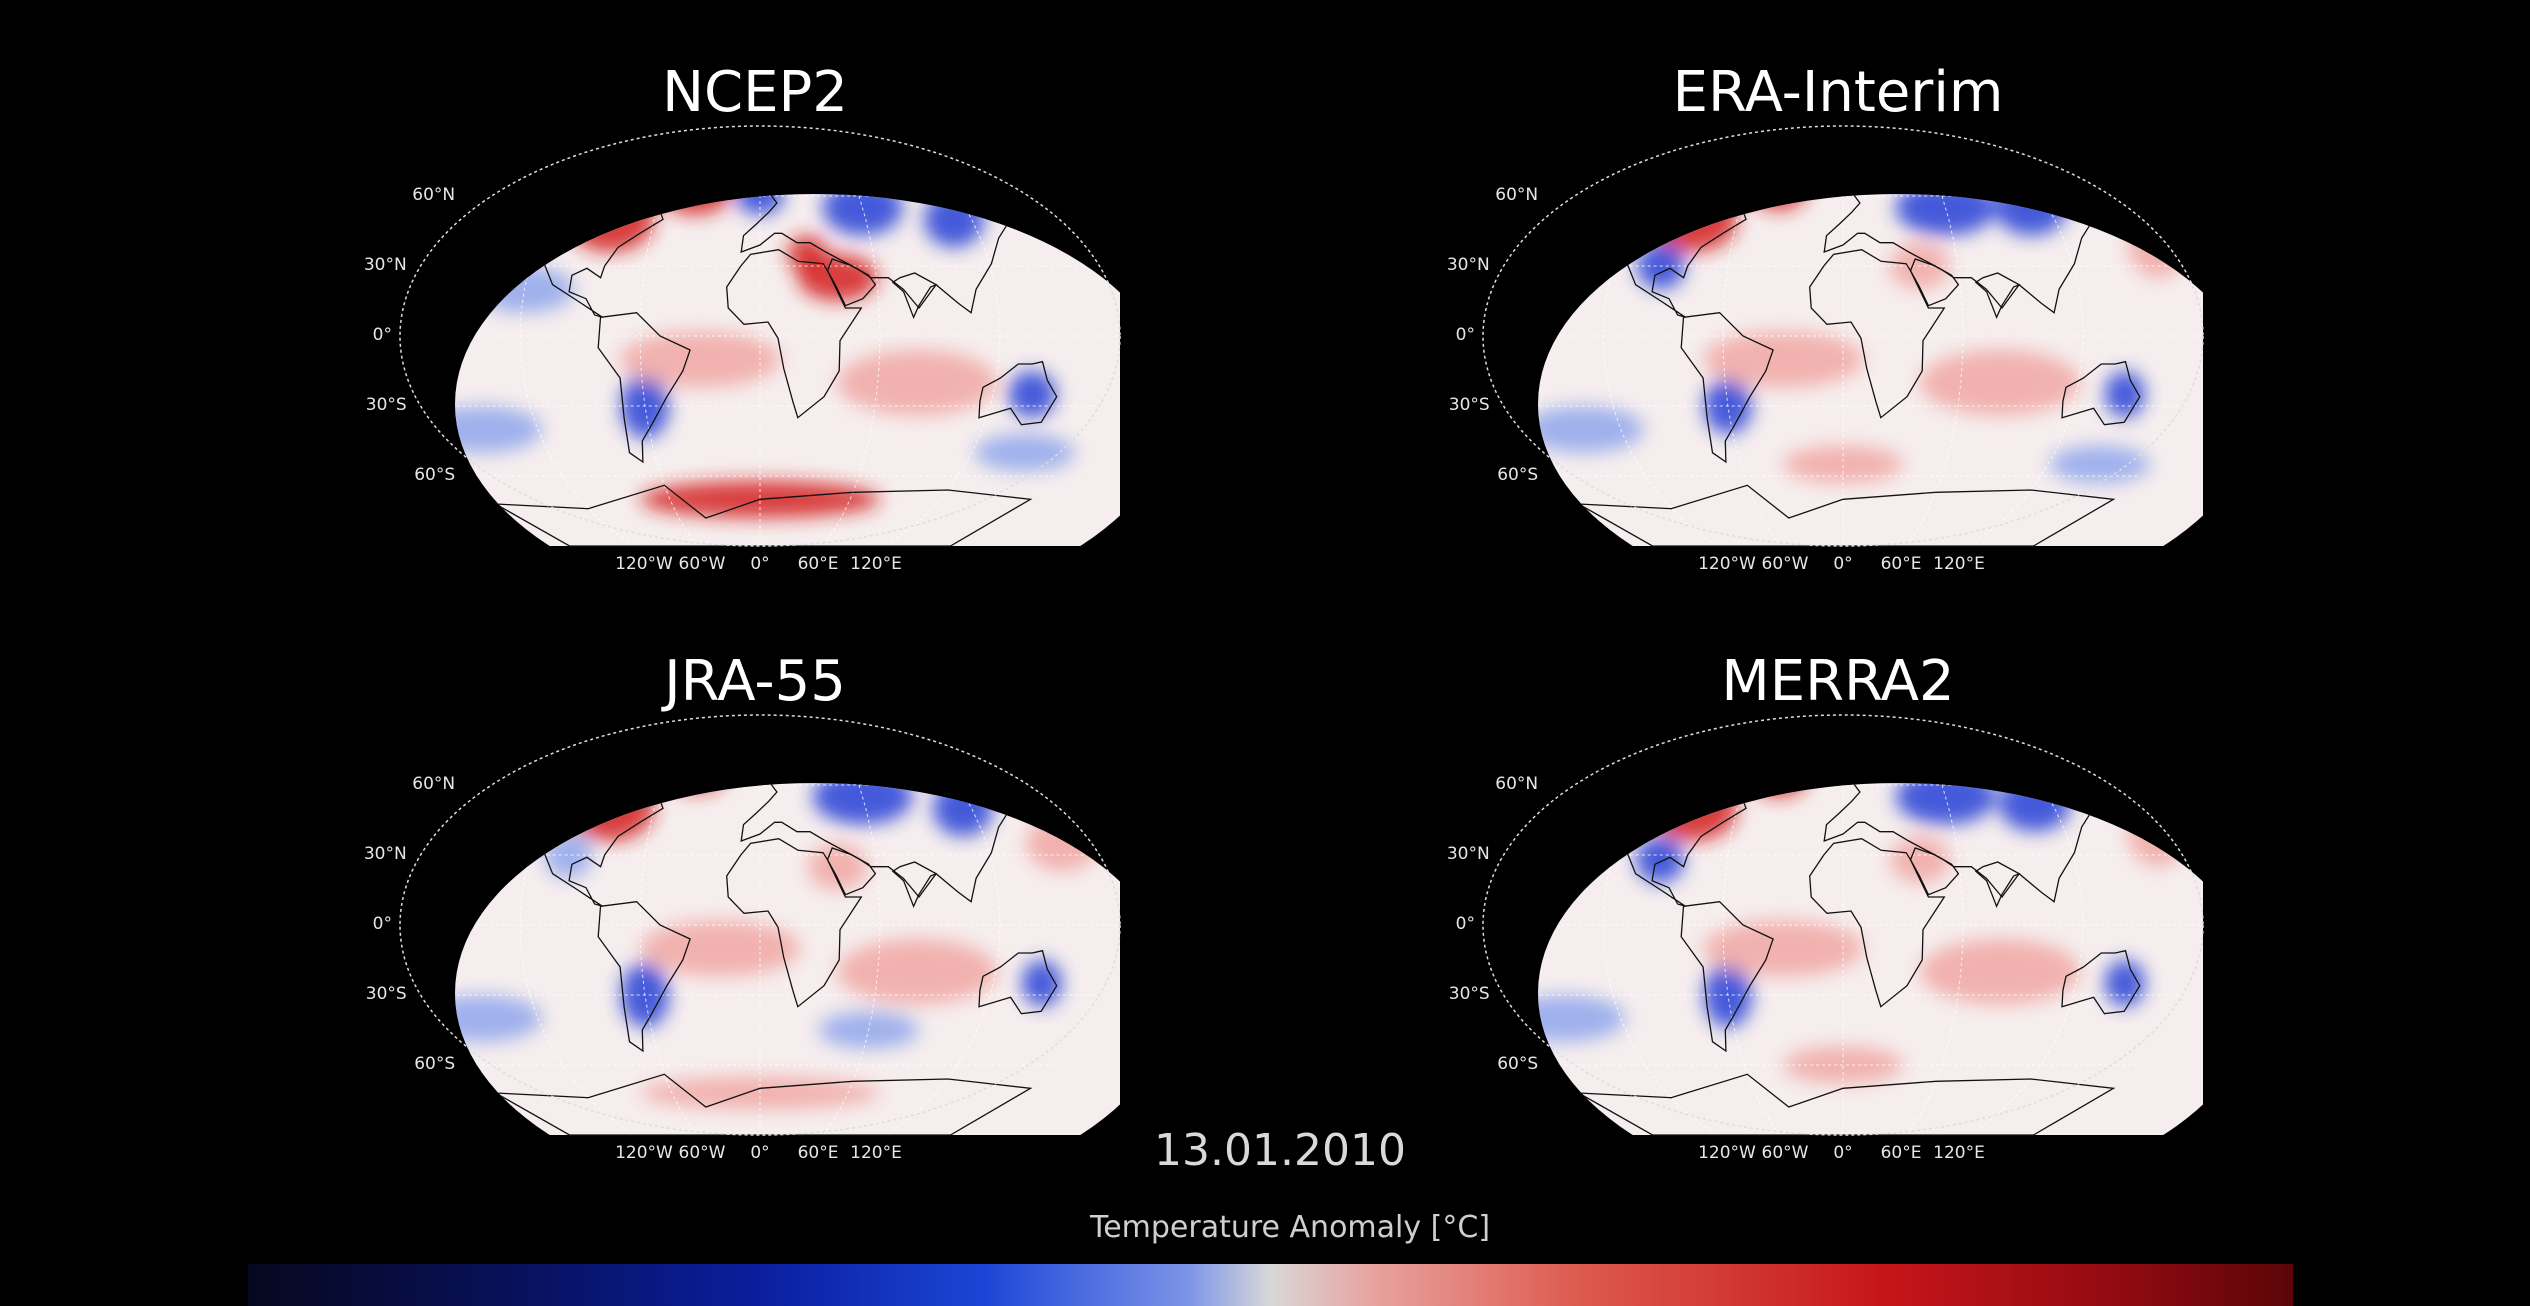  What do you see at coordinates (755, 92) in the screenshot?
I see `panel-title: NCEP2` at bounding box center [755, 92].